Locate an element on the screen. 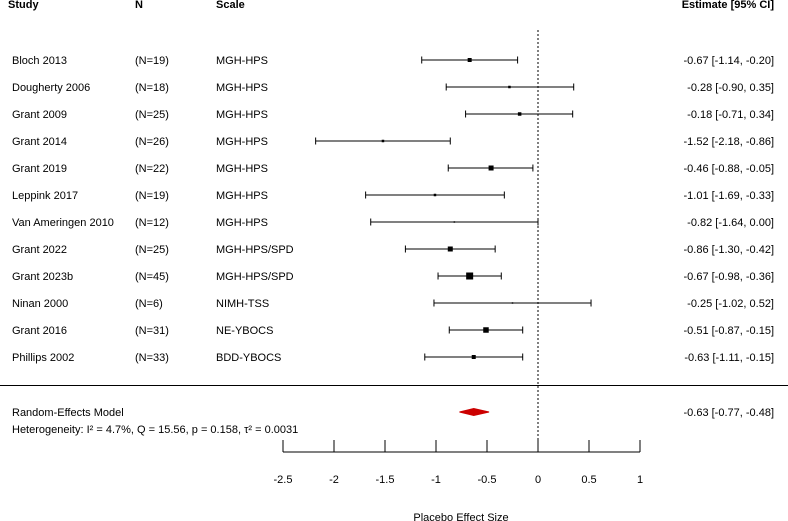 The image size is (788, 521). study-n-cell: (N=18) is located at coordinates (152, 88).